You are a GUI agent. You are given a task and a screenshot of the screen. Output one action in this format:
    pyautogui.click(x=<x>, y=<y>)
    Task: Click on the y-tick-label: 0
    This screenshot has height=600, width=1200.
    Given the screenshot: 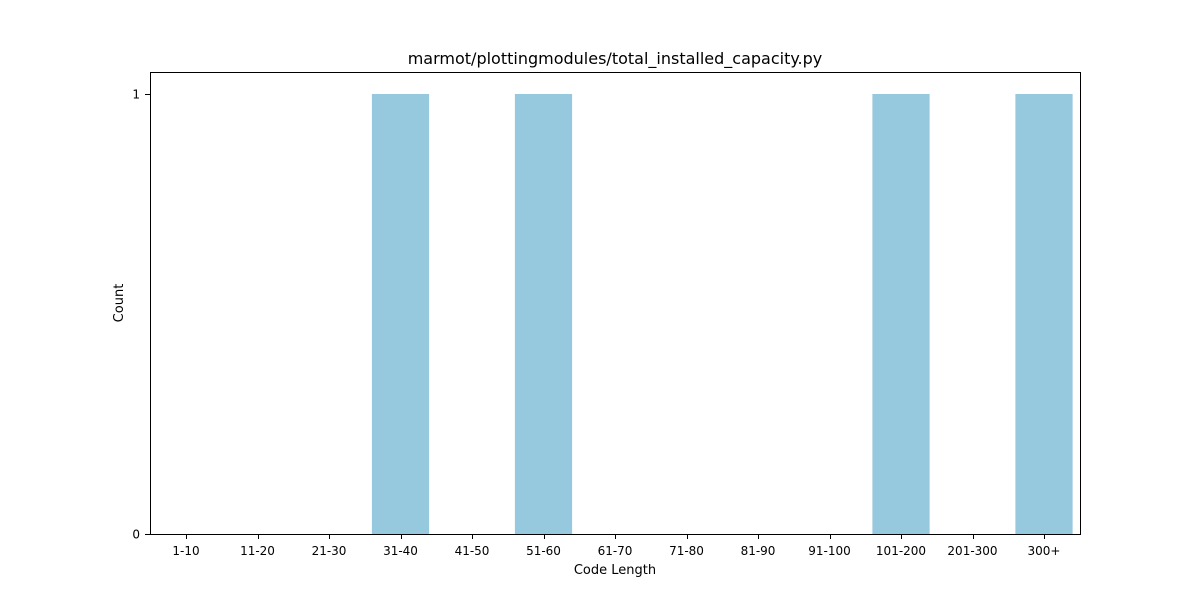 What is the action you would take?
    pyautogui.click(x=136, y=535)
    